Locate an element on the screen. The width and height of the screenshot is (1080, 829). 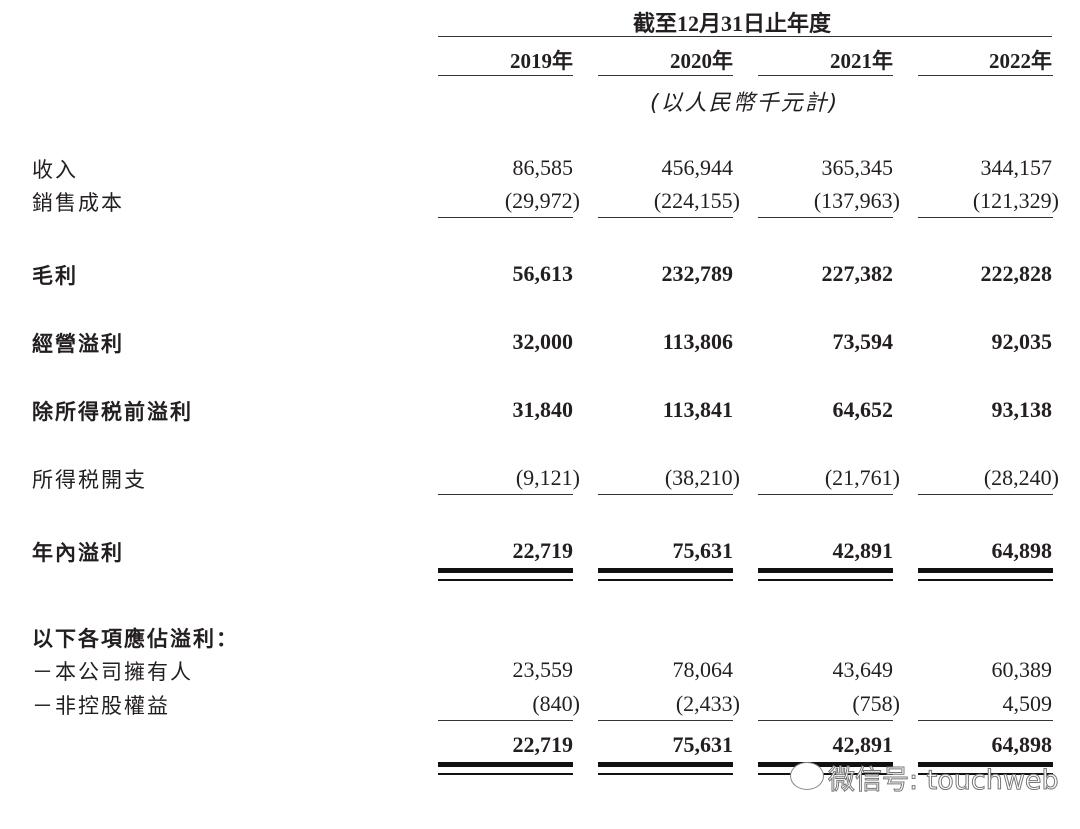
row-label-income-tax: 所得税開支 is located at coordinates (89, 480).